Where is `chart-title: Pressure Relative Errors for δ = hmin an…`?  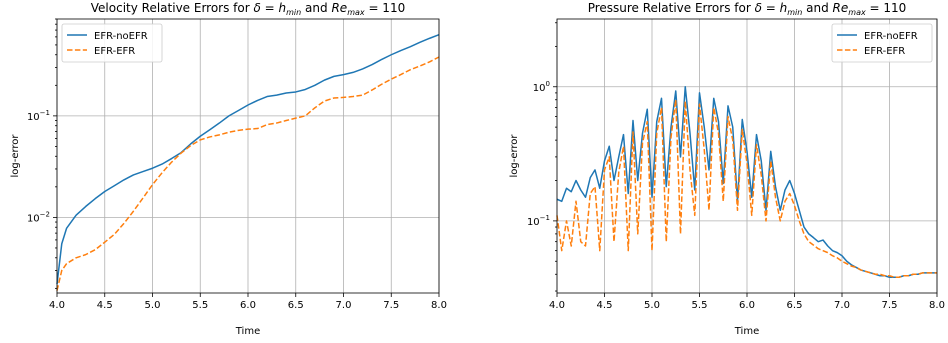 chart-title: Pressure Relative Errors for δ = hmin an… is located at coordinates (747, 9).